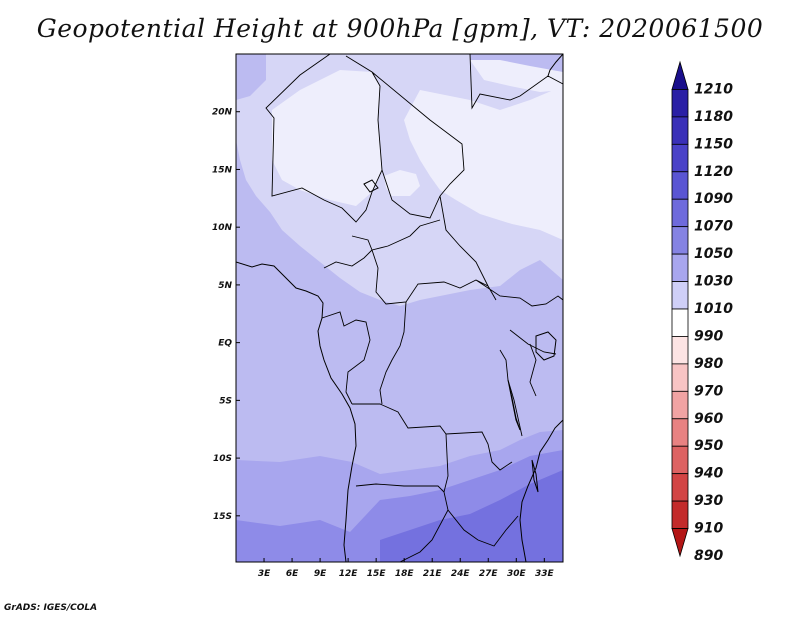 Image resolution: width=800 pixels, height=618 pixels. What do you see at coordinates (51, 608) in the screenshot?
I see `credit-text: GrADS: IGES/COLA` at bounding box center [51, 608].